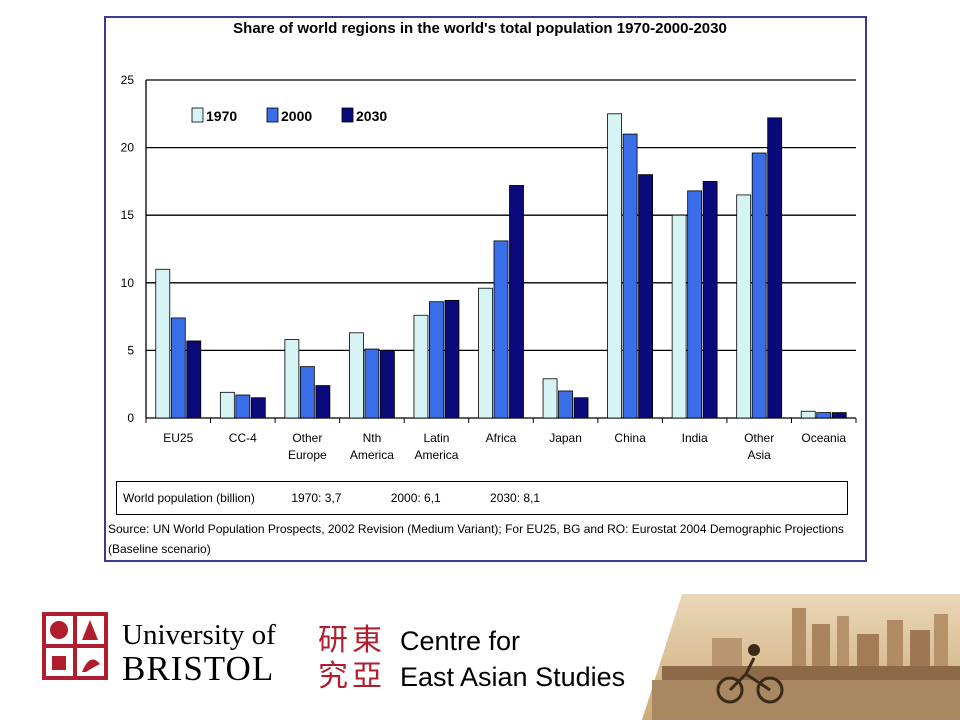 Image resolution: width=960 pixels, height=725 pixels. I want to click on ceas-seal-icon: 研 東 究 亞 Centre for East Asian Studies, so click(471, 658).